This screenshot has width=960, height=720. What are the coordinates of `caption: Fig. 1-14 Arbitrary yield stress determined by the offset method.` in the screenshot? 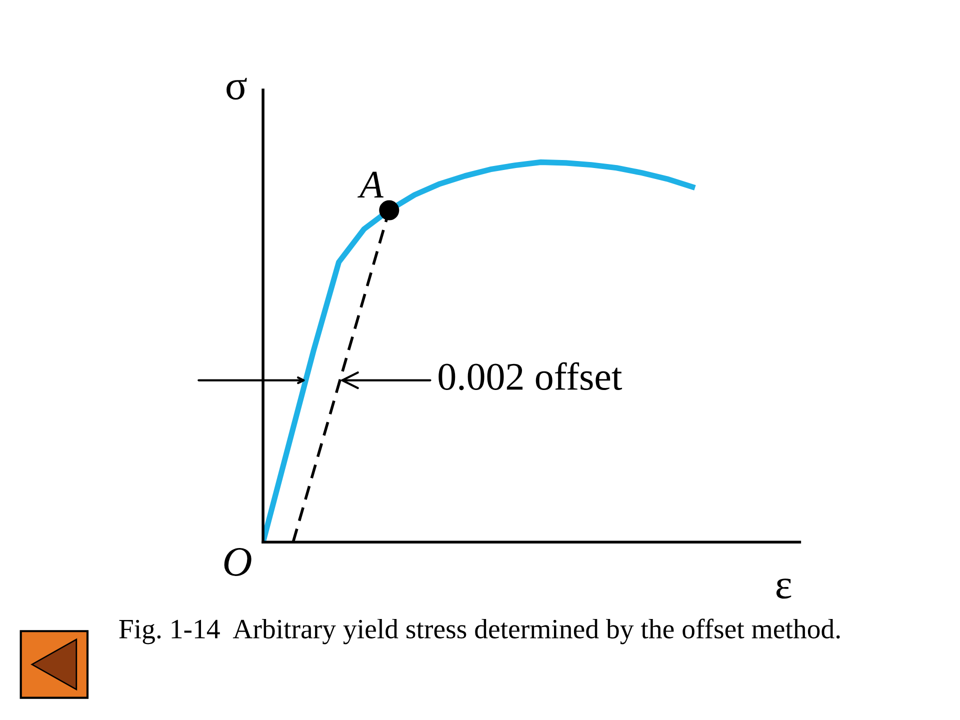 It's located at (479, 631).